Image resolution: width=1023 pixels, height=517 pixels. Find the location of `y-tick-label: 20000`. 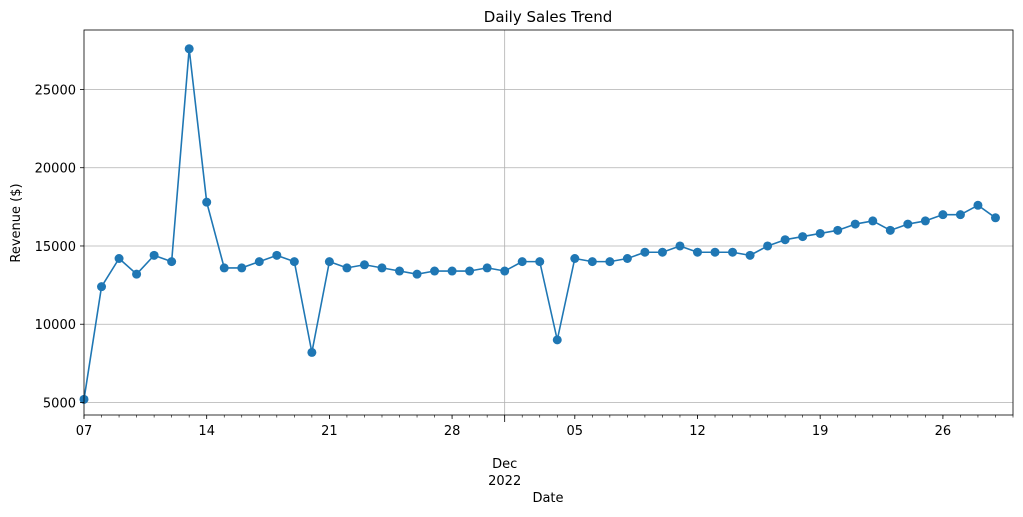

y-tick-label: 20000 is located at coordinates (55, 169).